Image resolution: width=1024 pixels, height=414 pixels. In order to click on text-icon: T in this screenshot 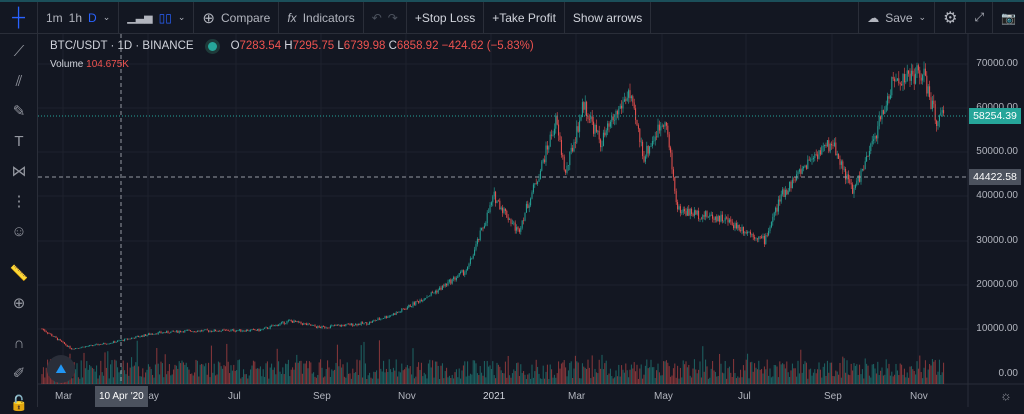, I will do `click(19, 141)`.